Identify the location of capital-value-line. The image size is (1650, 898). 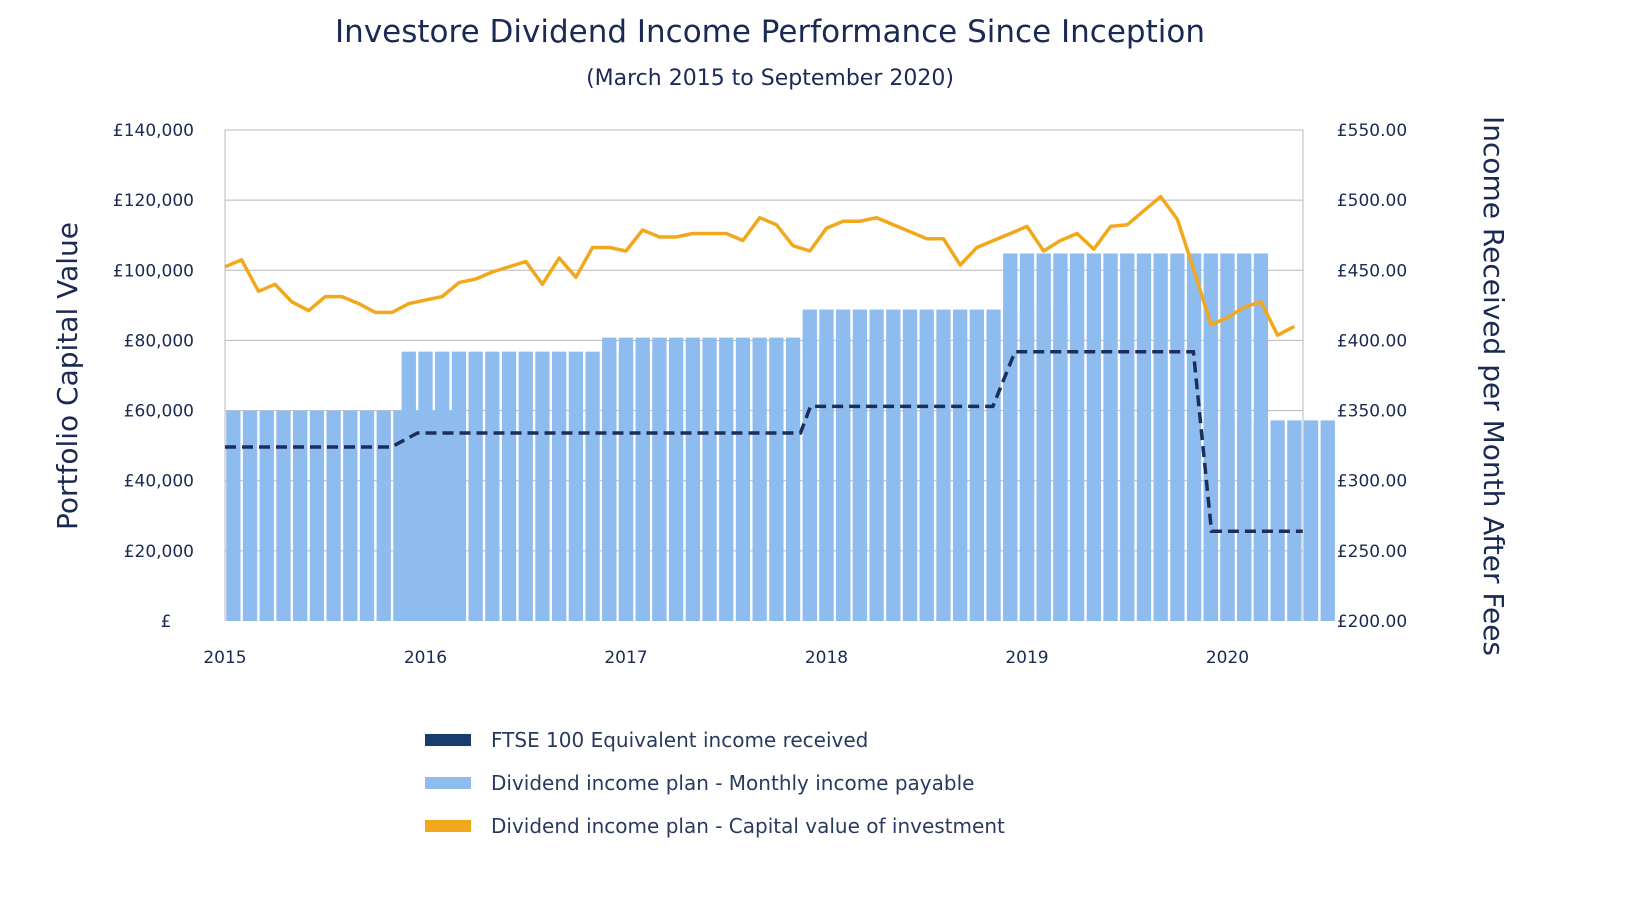
(760, 265).